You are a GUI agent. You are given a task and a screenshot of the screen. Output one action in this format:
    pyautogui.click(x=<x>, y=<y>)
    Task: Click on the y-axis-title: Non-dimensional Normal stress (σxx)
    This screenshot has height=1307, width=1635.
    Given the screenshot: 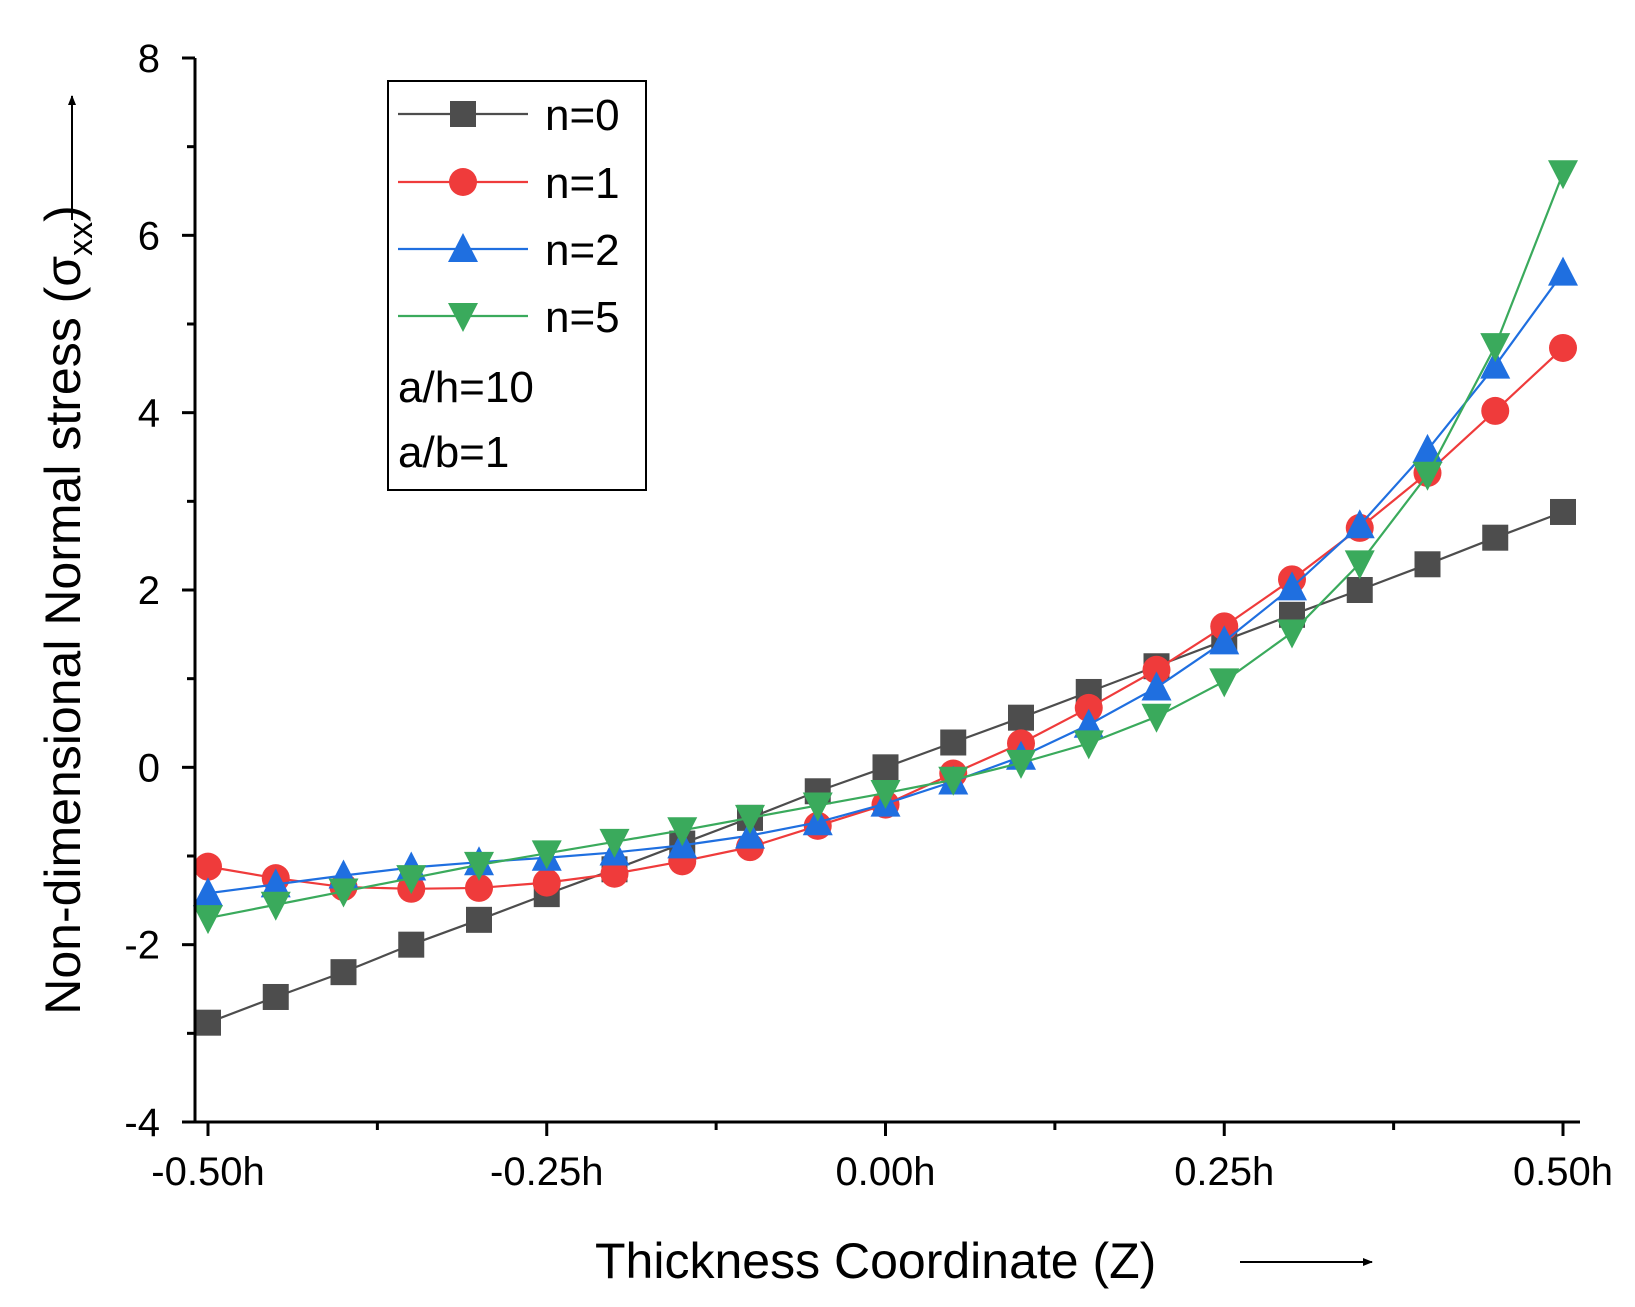 What is the action you would take?
    pyautogui.click(x=67, y=610)
    